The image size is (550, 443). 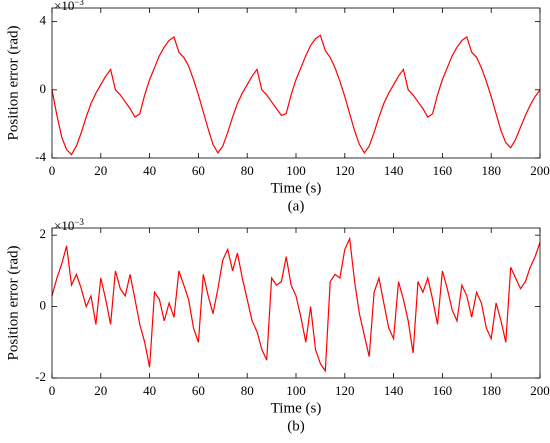 What do you see at coordinates (296, 206) in the screenshot?
I see `caption: (a)` at bounding box center [296, 206].